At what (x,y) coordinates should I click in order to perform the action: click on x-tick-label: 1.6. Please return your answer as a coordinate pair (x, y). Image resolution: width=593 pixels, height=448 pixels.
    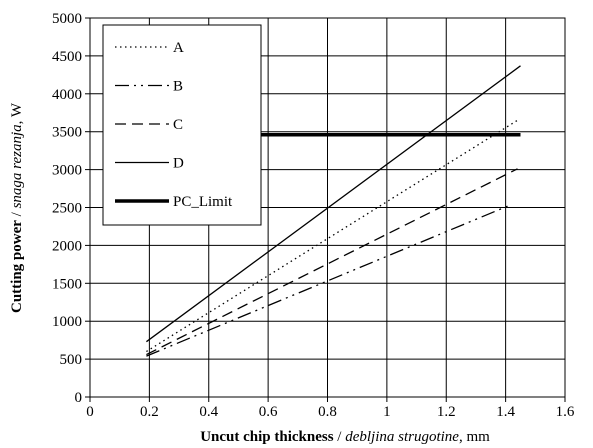
    Looking at the image, I should click on (565, 412).